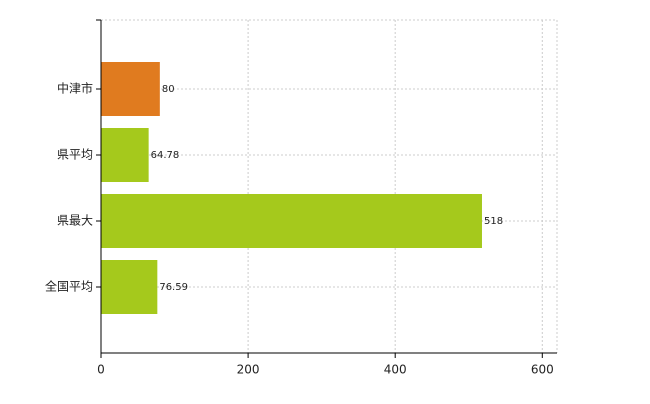  I want to click on y-tick-label: 全国平均, so click(69, 286).